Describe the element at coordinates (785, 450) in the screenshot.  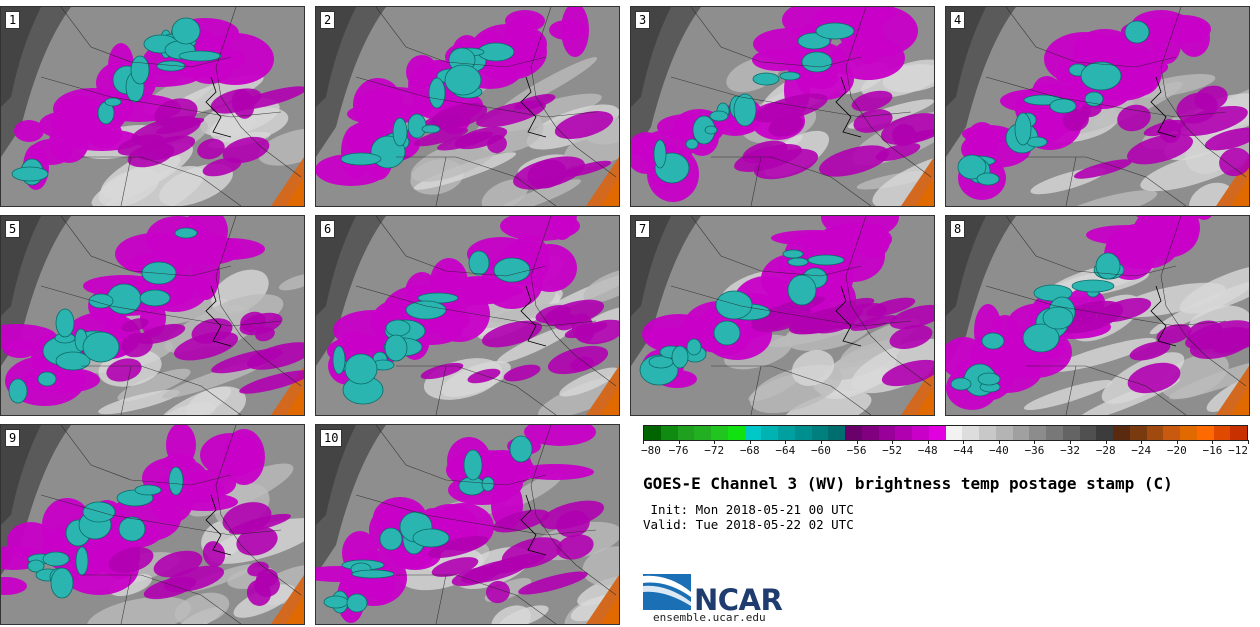
I see `colorbar-tick-label: −64` at that location.